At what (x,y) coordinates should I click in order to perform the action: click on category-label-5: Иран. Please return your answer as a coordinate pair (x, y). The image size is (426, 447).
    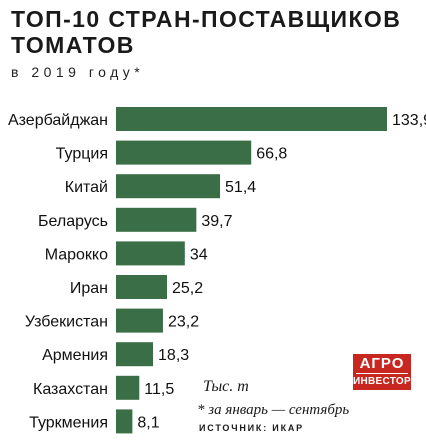
    Looking at the image, I should click on (89, 288).